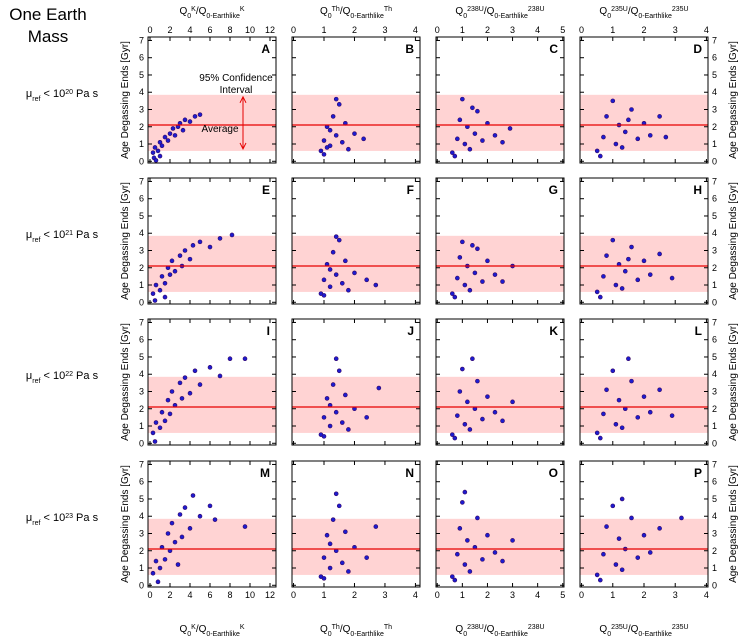  What do you see at coordinates (29, 376) in the screenshot?
I see `row-label-part: μ` at bounding box center [29, 376].